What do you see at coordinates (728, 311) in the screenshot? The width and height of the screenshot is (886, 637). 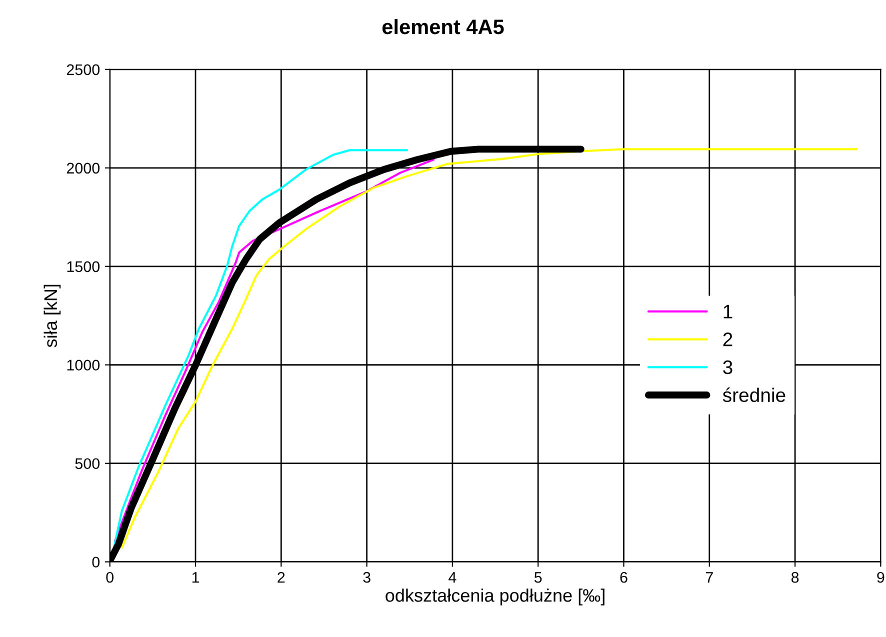 I see `legend-label: 1` at bounding box center [728, 311].